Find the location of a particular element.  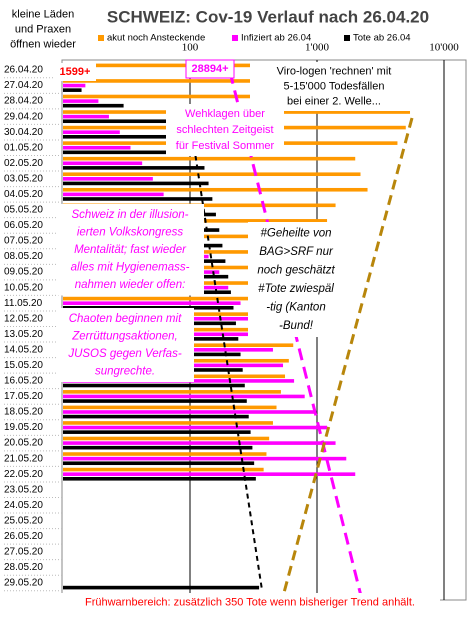

annotation-text: Viro-logen 'rechnen' mit is located at coordinates (334, 71).